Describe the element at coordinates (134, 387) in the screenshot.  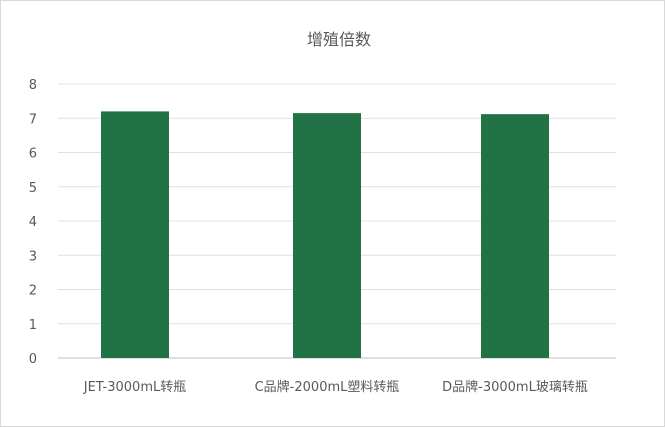
I see `x-tick-label: JET-3000mL转瓶` at that location.